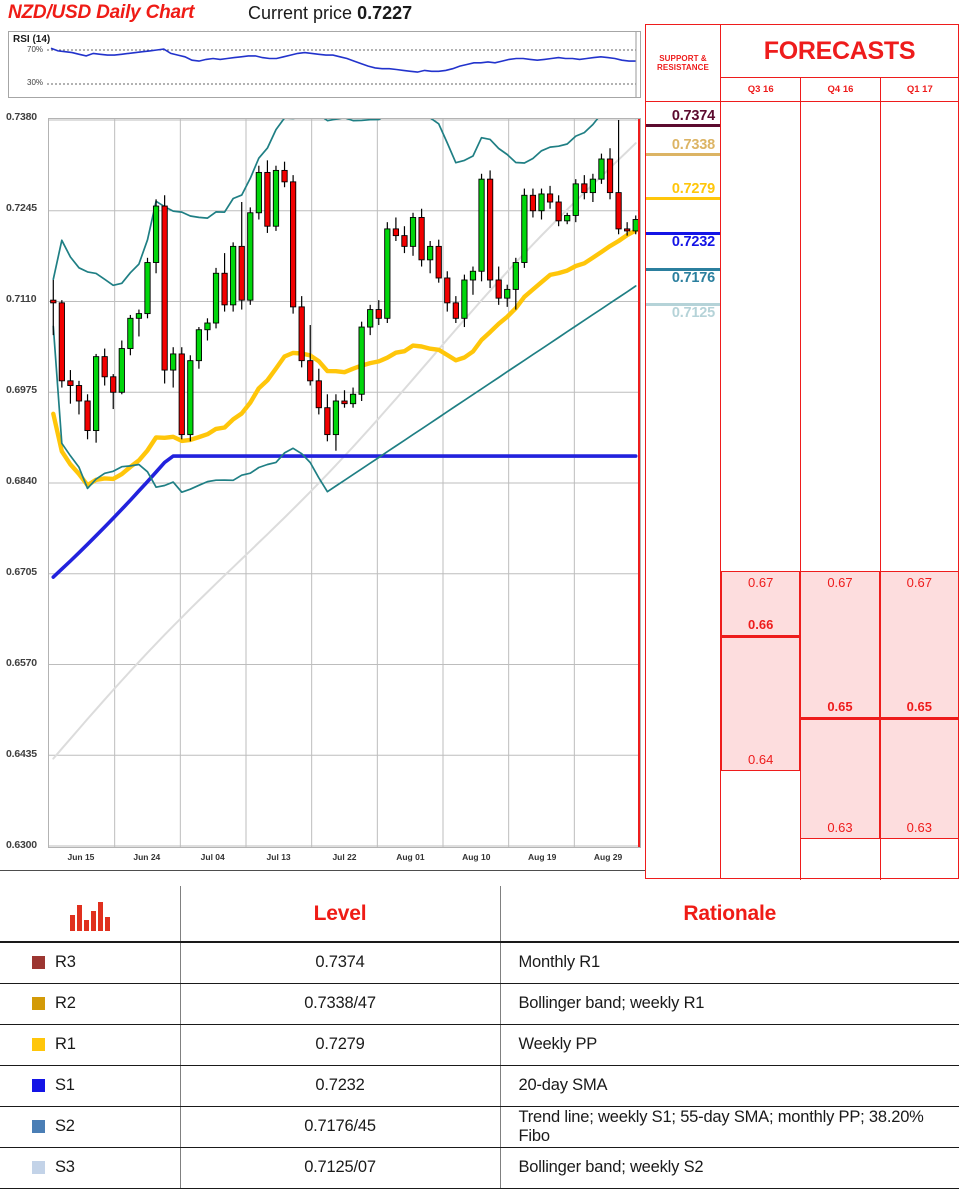 The height and width of the screenshot is (1193, 959). What do you see at coordinates (147, 857) in the screenshot?
I see `date-axis-label: Jun 24` at bounding box center [147, 857].